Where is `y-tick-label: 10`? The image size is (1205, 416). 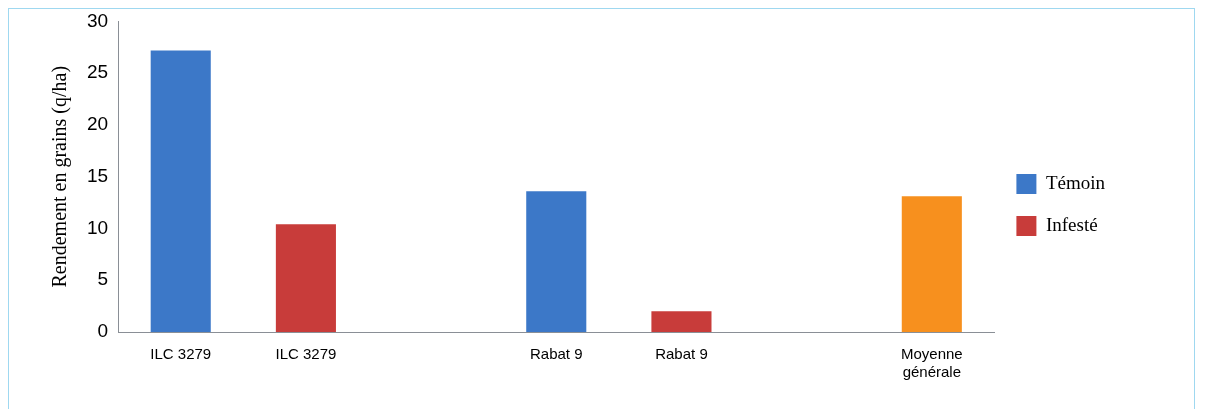 y-tick-label: 10 is located at coordinates (97, 227).